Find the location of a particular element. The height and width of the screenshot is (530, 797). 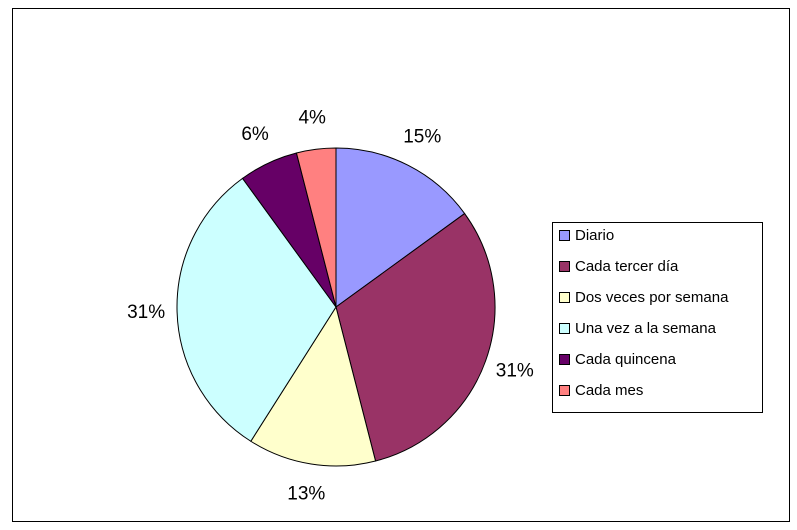

legend-label: Una vez a la semana is located at coordinates (646, 328).